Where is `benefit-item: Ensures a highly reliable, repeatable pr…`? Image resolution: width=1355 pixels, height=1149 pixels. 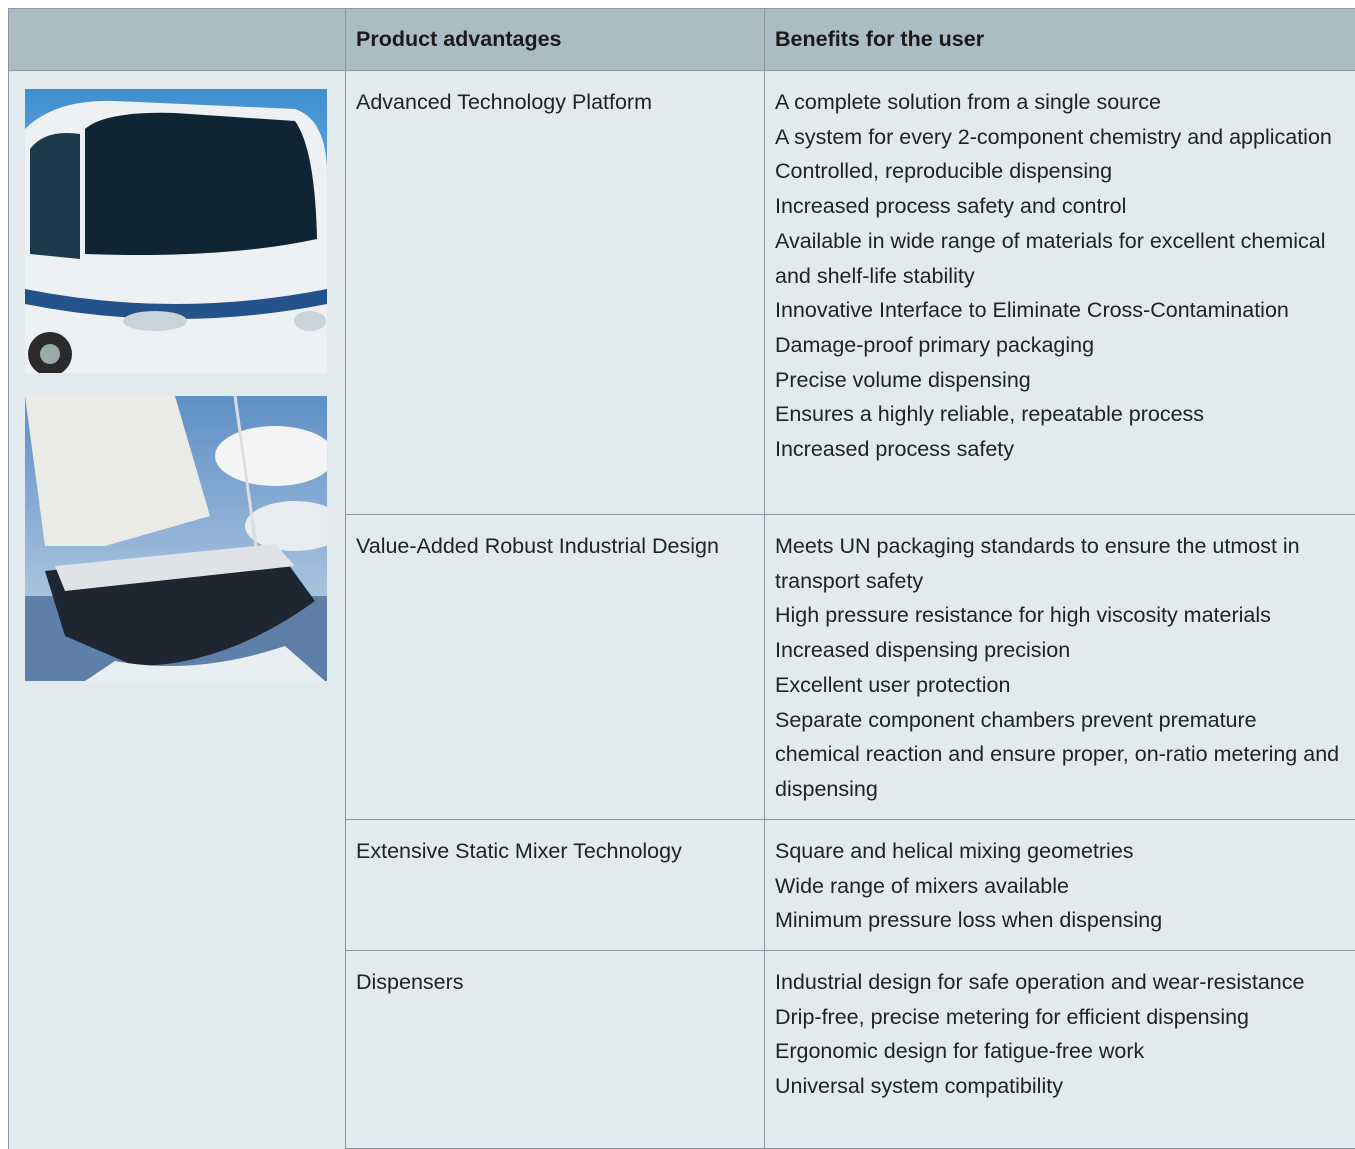 benefit-item: Ensures a highly reliable, repeatable pr… is located at coordinates (1060, 414).